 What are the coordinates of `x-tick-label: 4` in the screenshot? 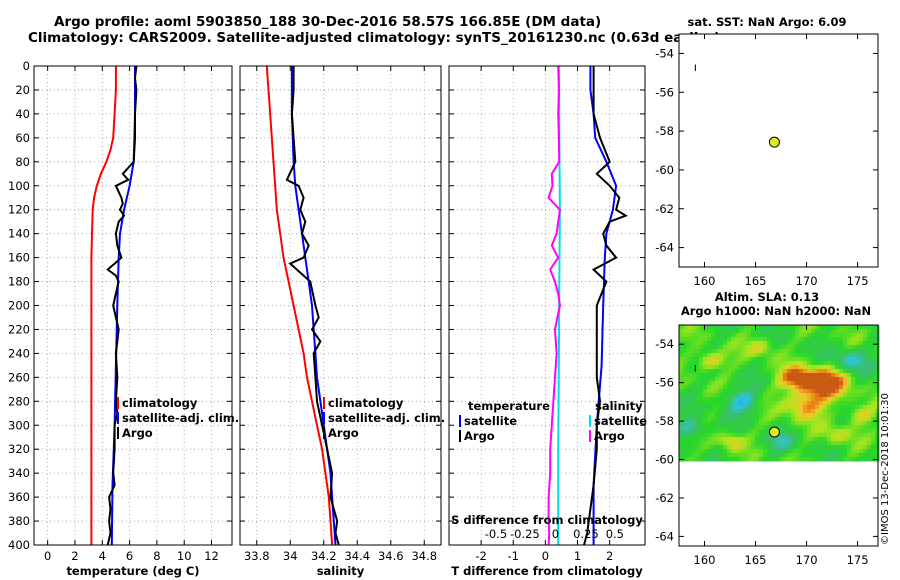 It's located at (102, 556).